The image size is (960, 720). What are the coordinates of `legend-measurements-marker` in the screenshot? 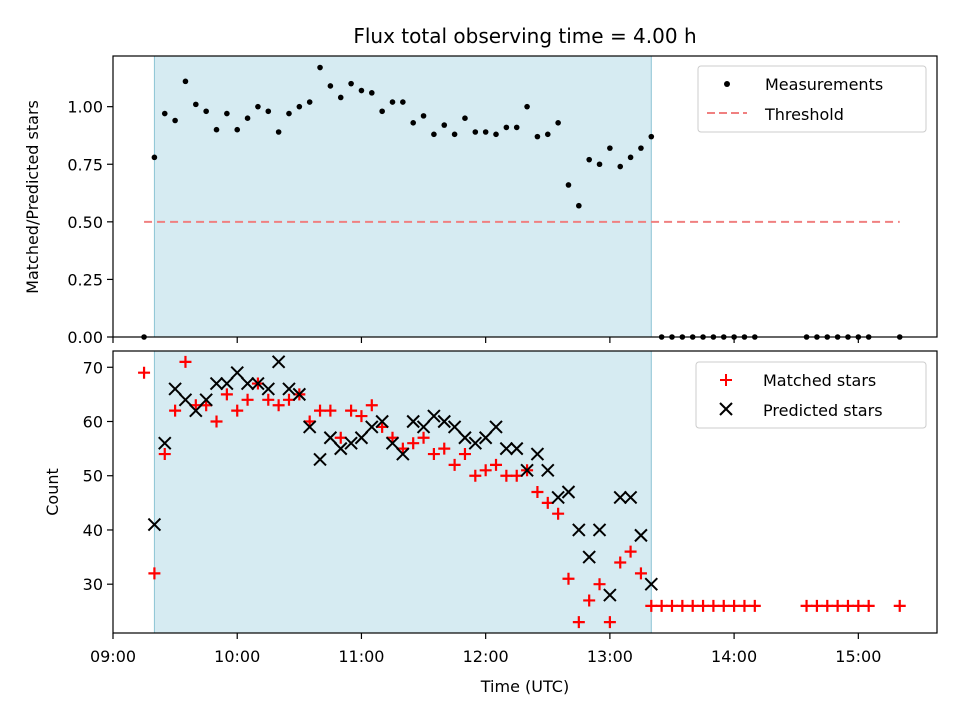 It's located at (727, 84).